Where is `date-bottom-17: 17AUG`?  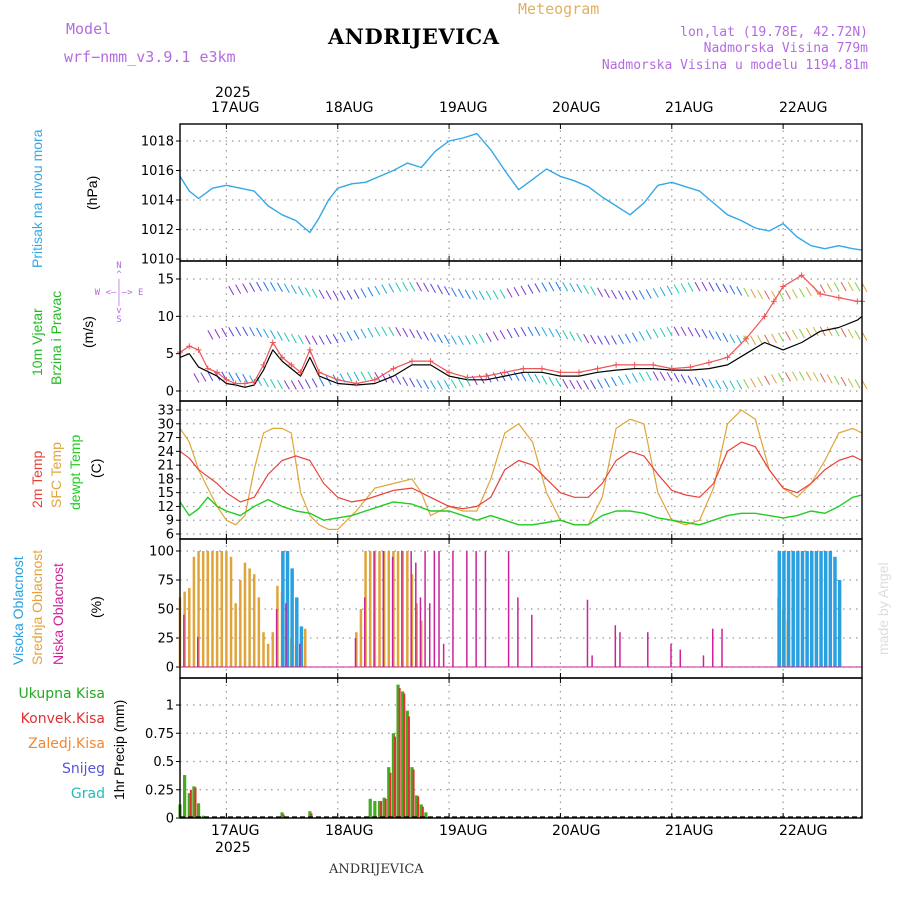
date-bottom-17: 17AUG is located at coordinates (235, 831).